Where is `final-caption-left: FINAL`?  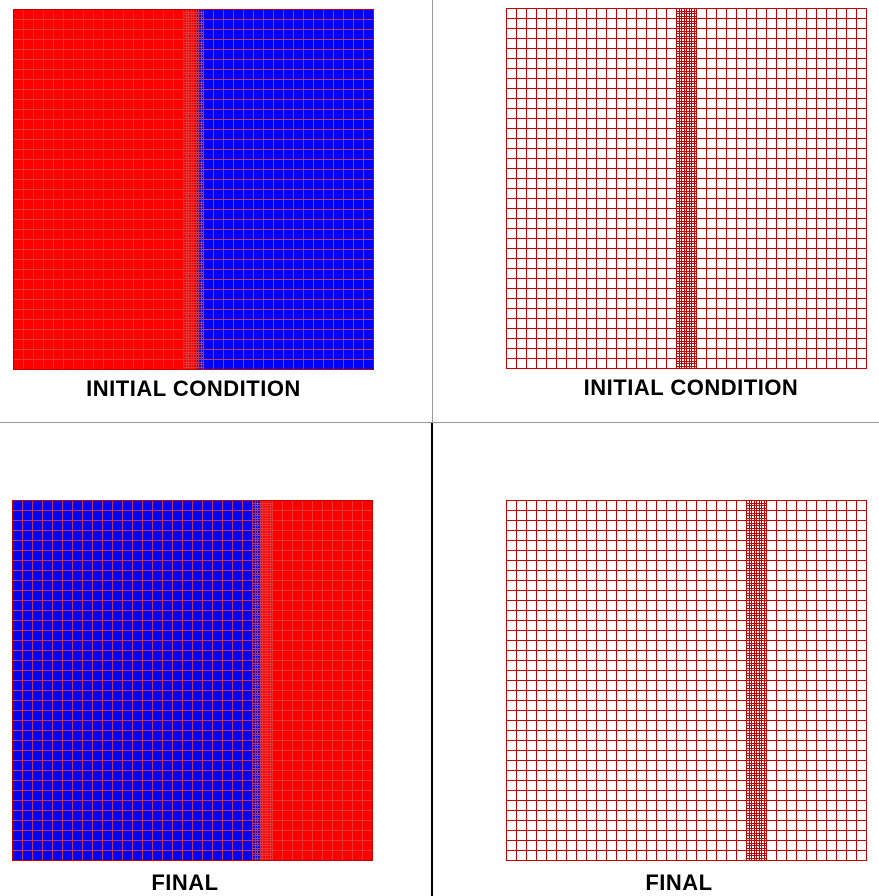
final-caption-left: FINAL is located at coordinates (185, 882).